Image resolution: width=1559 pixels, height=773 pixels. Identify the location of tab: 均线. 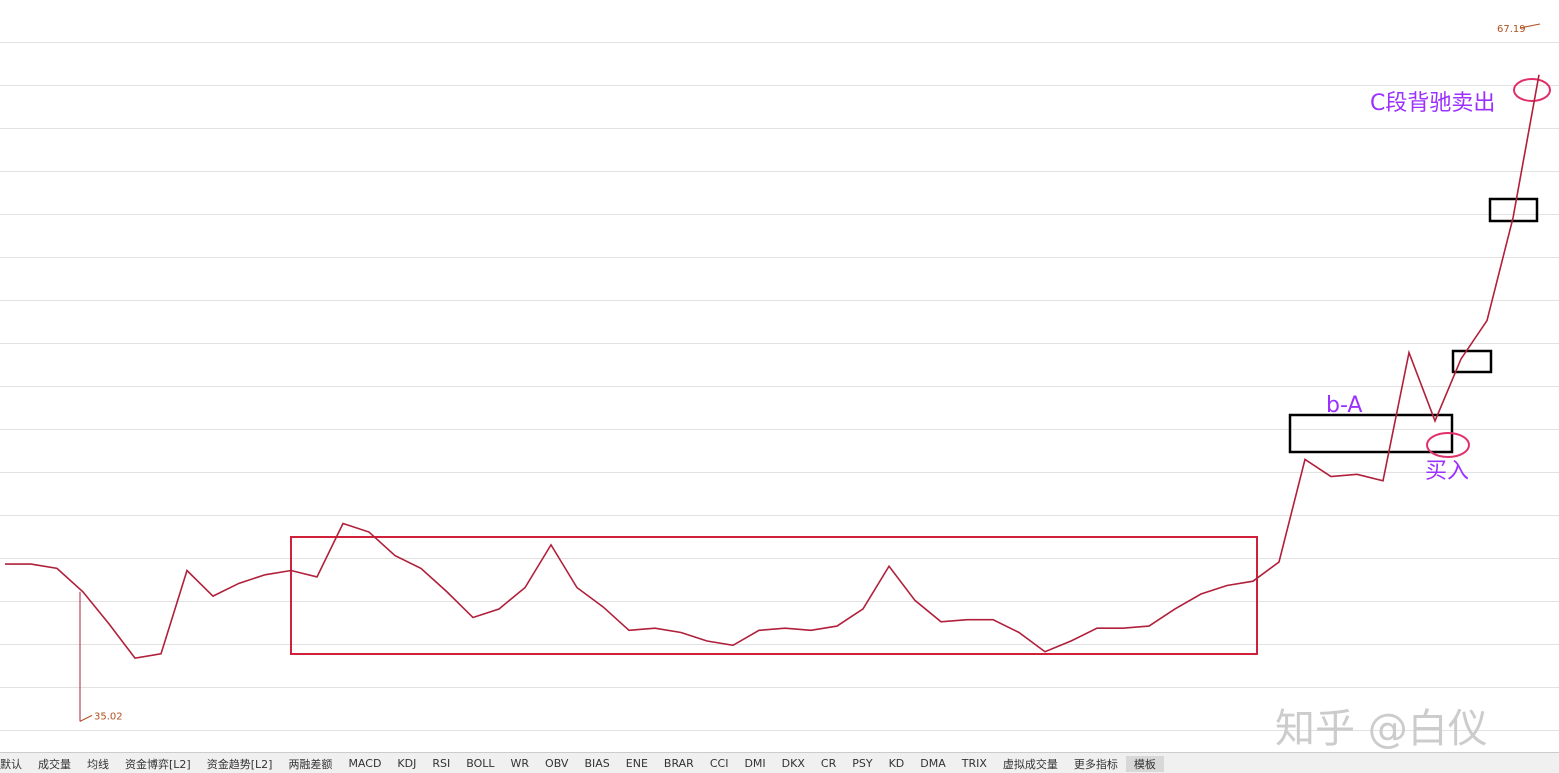
(98, 764).